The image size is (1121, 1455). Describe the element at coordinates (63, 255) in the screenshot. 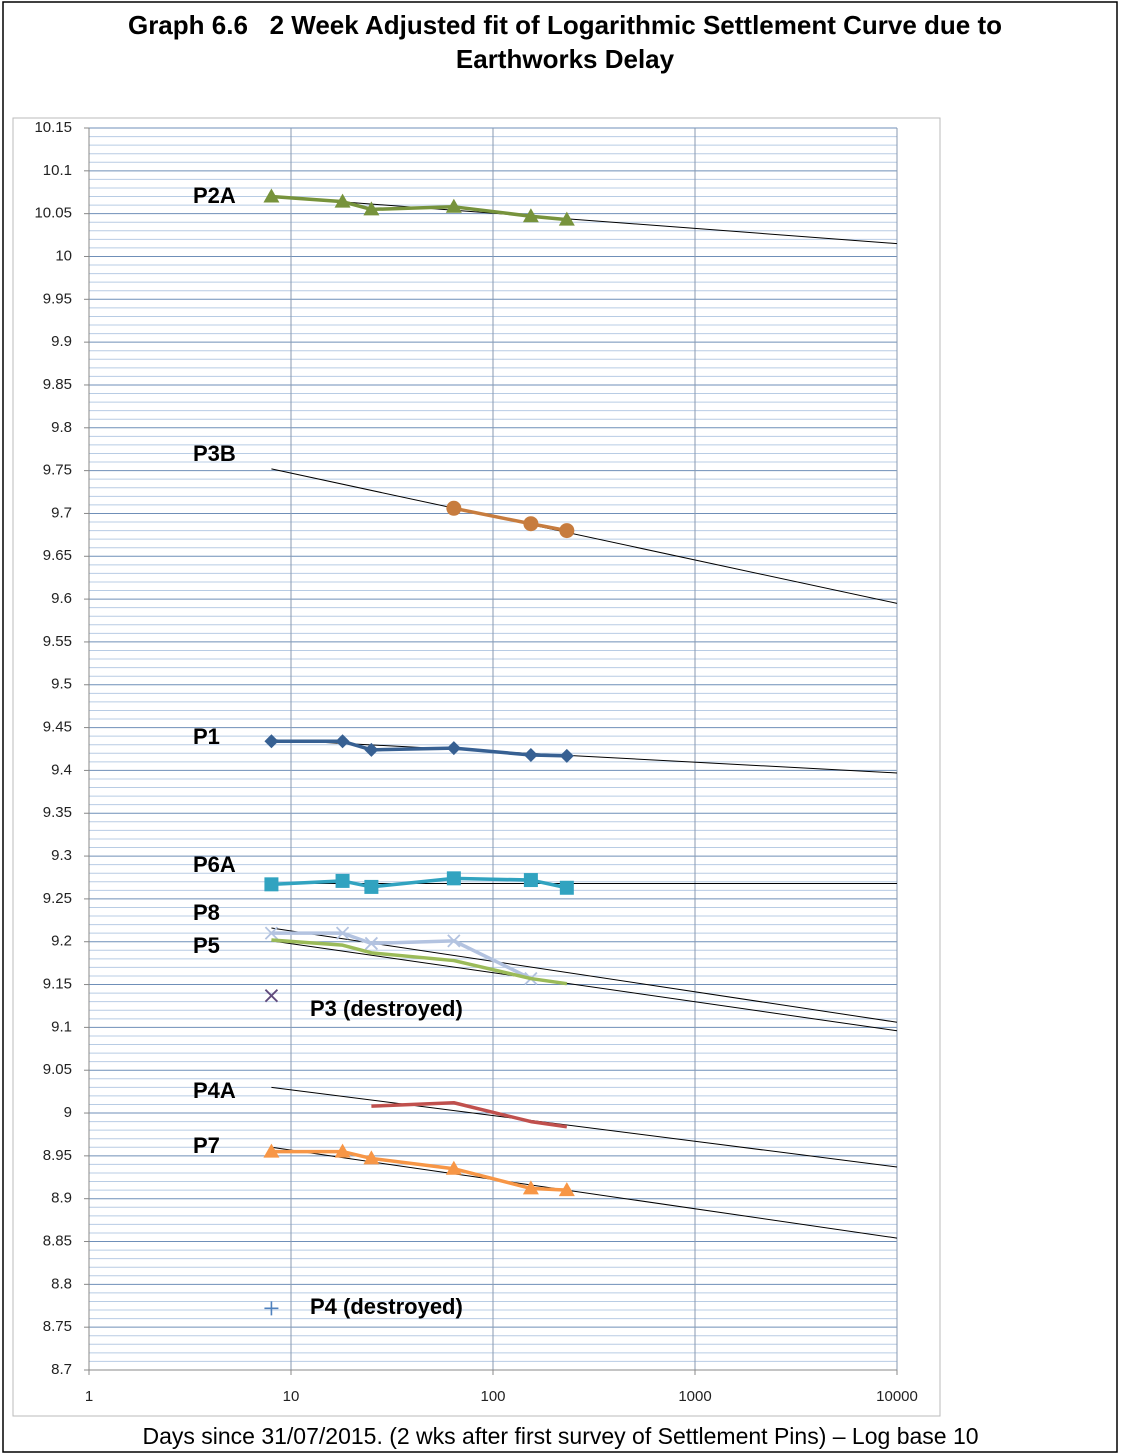

I see `y-tick-label: 10` at that location.